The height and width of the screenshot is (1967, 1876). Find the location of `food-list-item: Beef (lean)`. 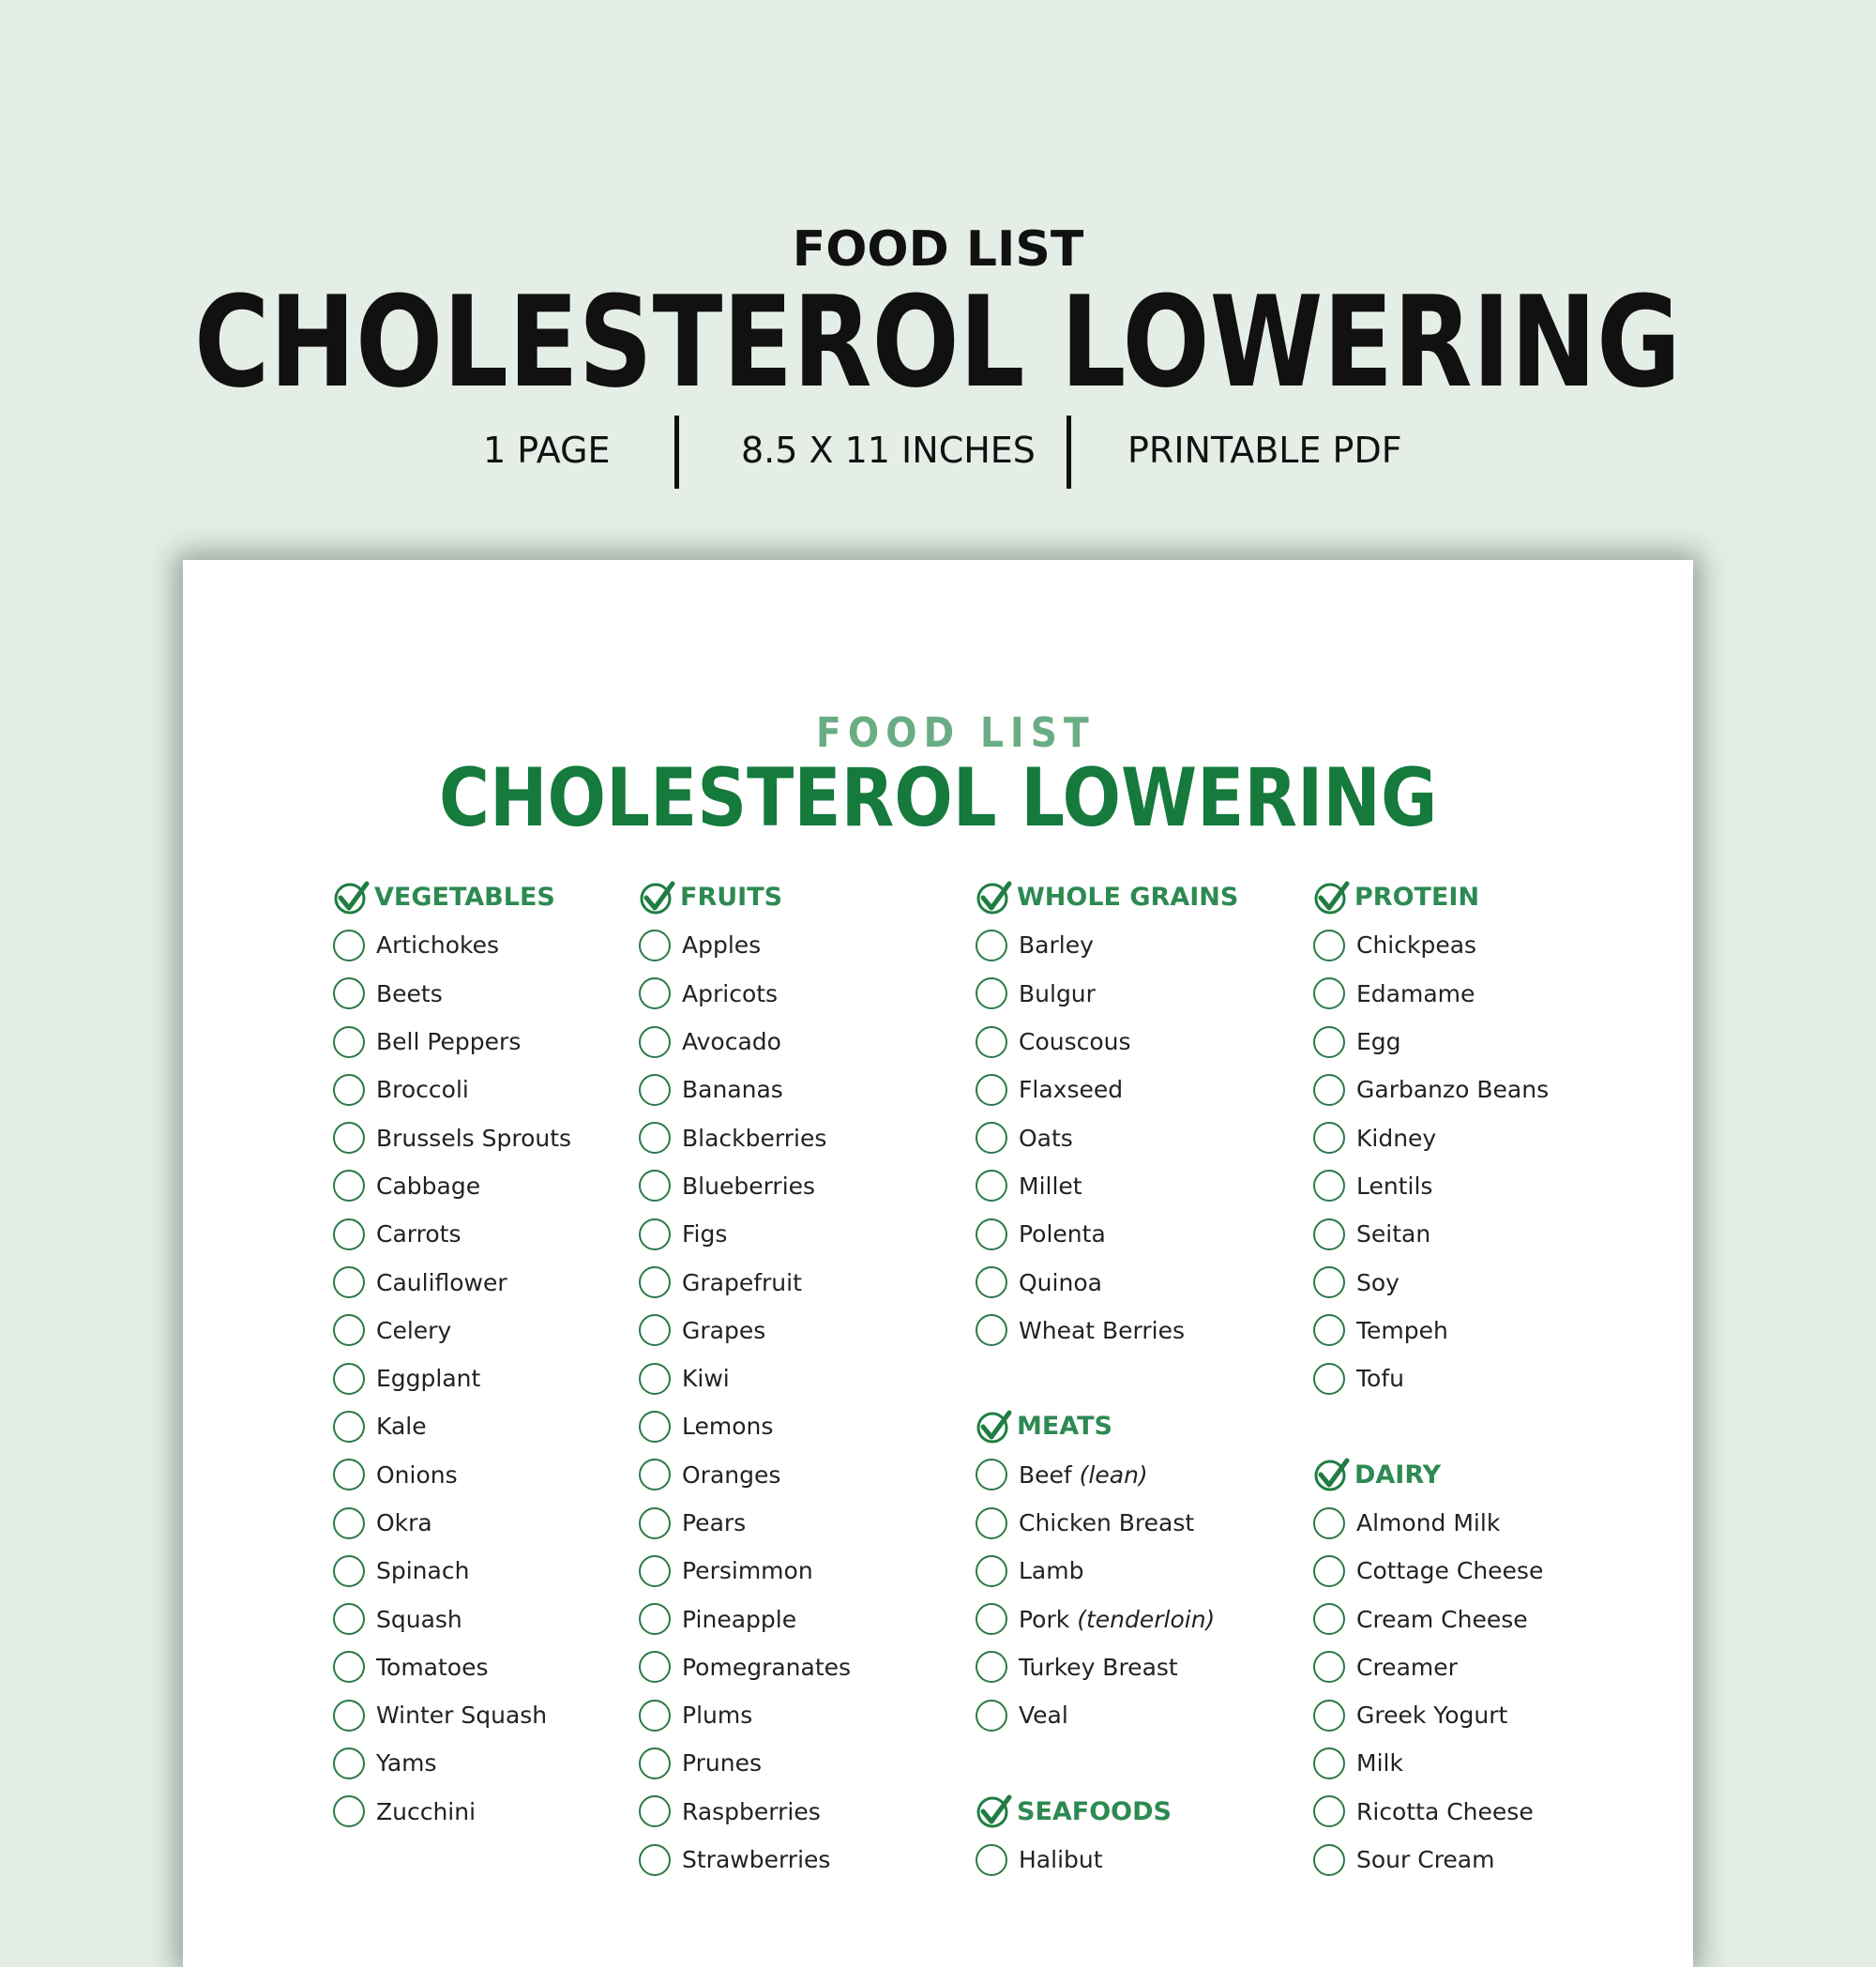

food-list-item: Beef (lean) is located at coordinates (1107, 1475).